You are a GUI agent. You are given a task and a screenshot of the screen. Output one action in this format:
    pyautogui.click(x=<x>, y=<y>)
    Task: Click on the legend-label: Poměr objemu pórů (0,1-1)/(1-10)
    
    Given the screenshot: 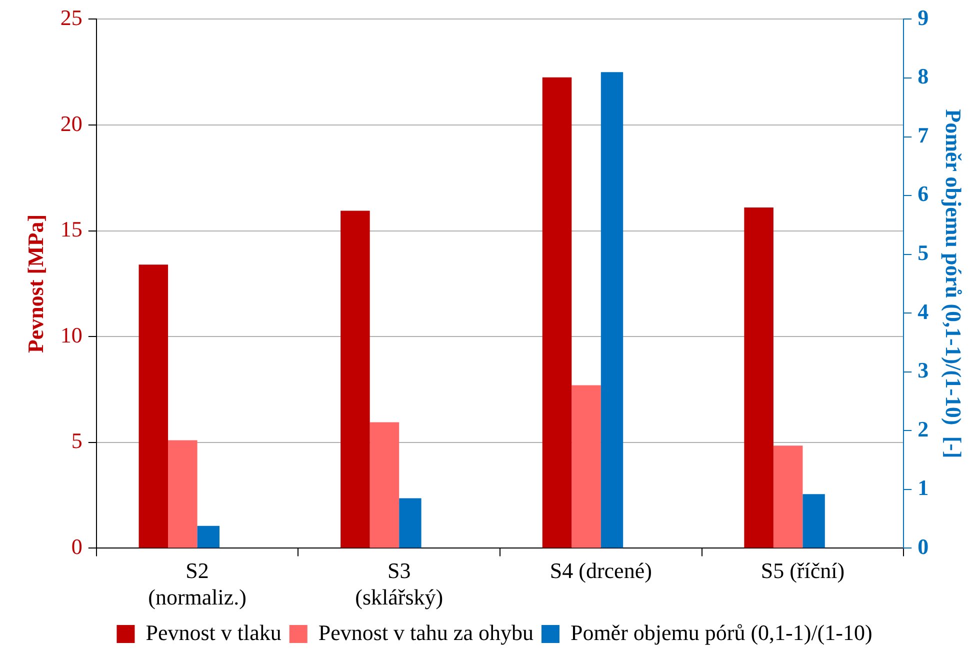 What is the action you would take?
    pyautogui.click(x=721, y=632)
    